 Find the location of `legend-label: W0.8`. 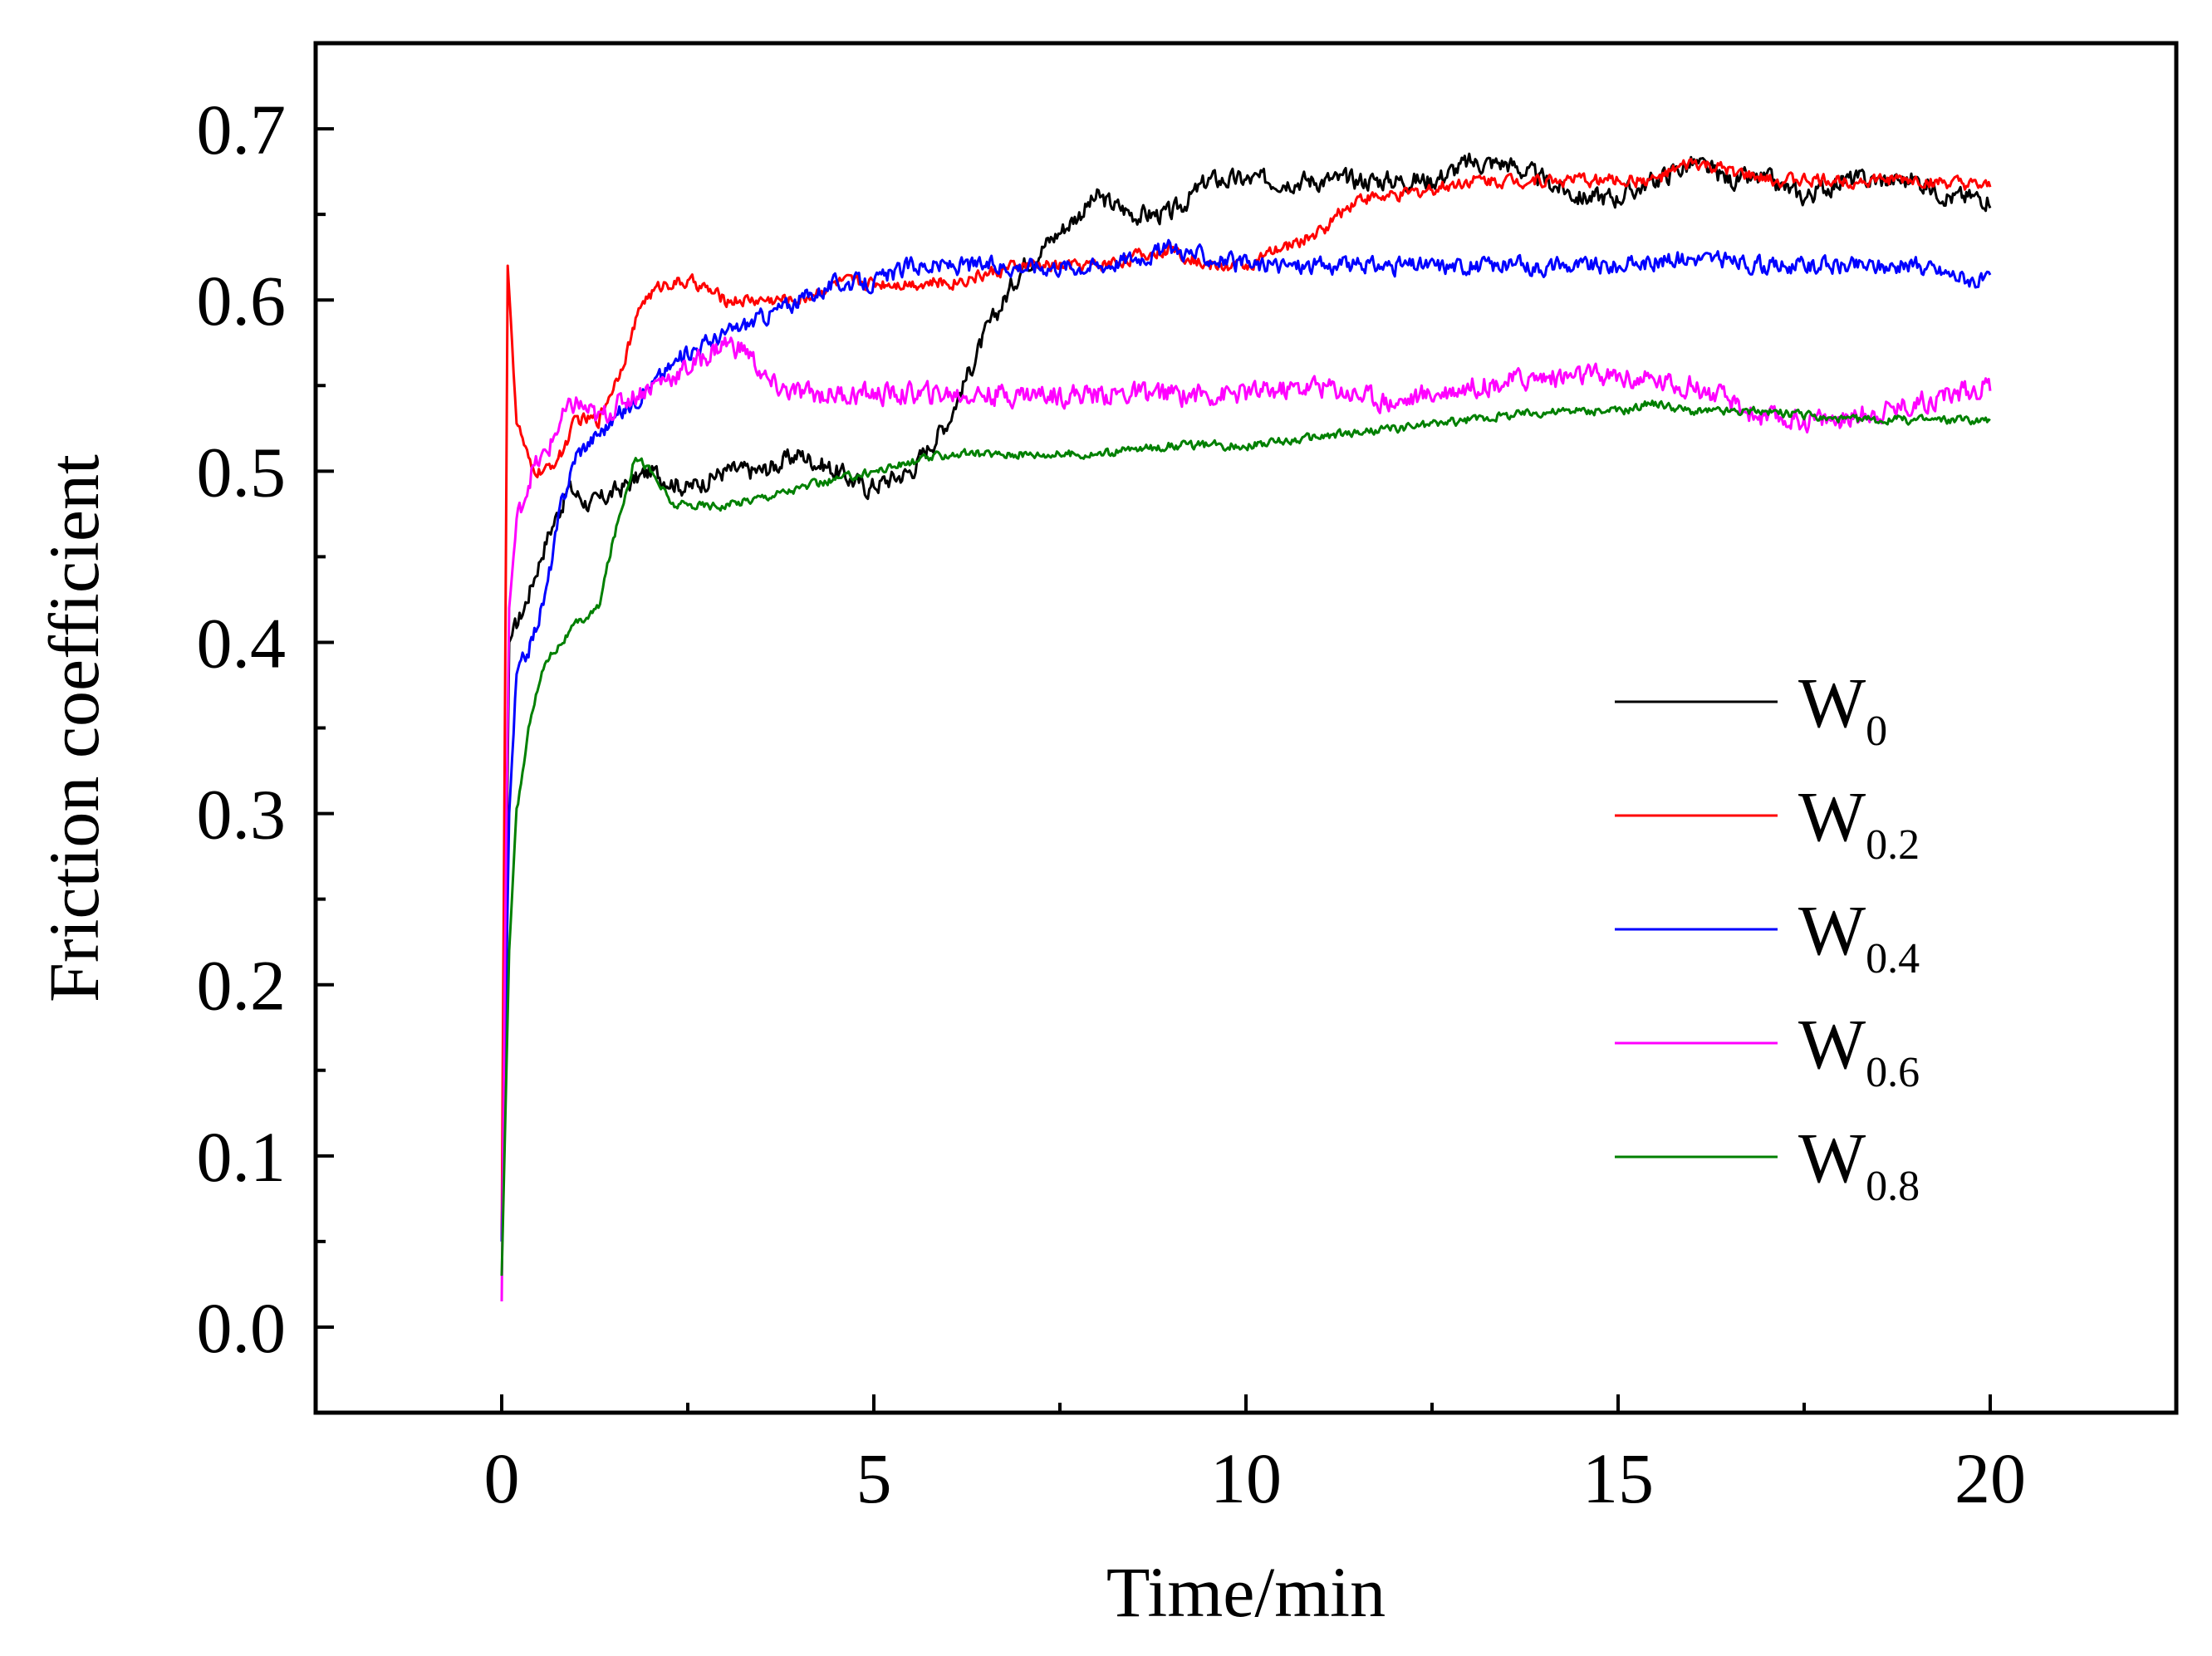

legend-label: W0.8 is located at coordinates (1859, 1164).